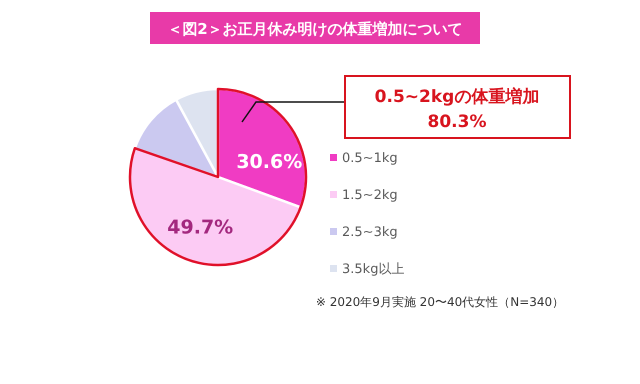 The height and width of the screenshot is (384, 640). What do you see at coordinates (373, 269) in the screenshot?
I see `legend-label: 3.5kg以上` at bounding box center [373, 269].